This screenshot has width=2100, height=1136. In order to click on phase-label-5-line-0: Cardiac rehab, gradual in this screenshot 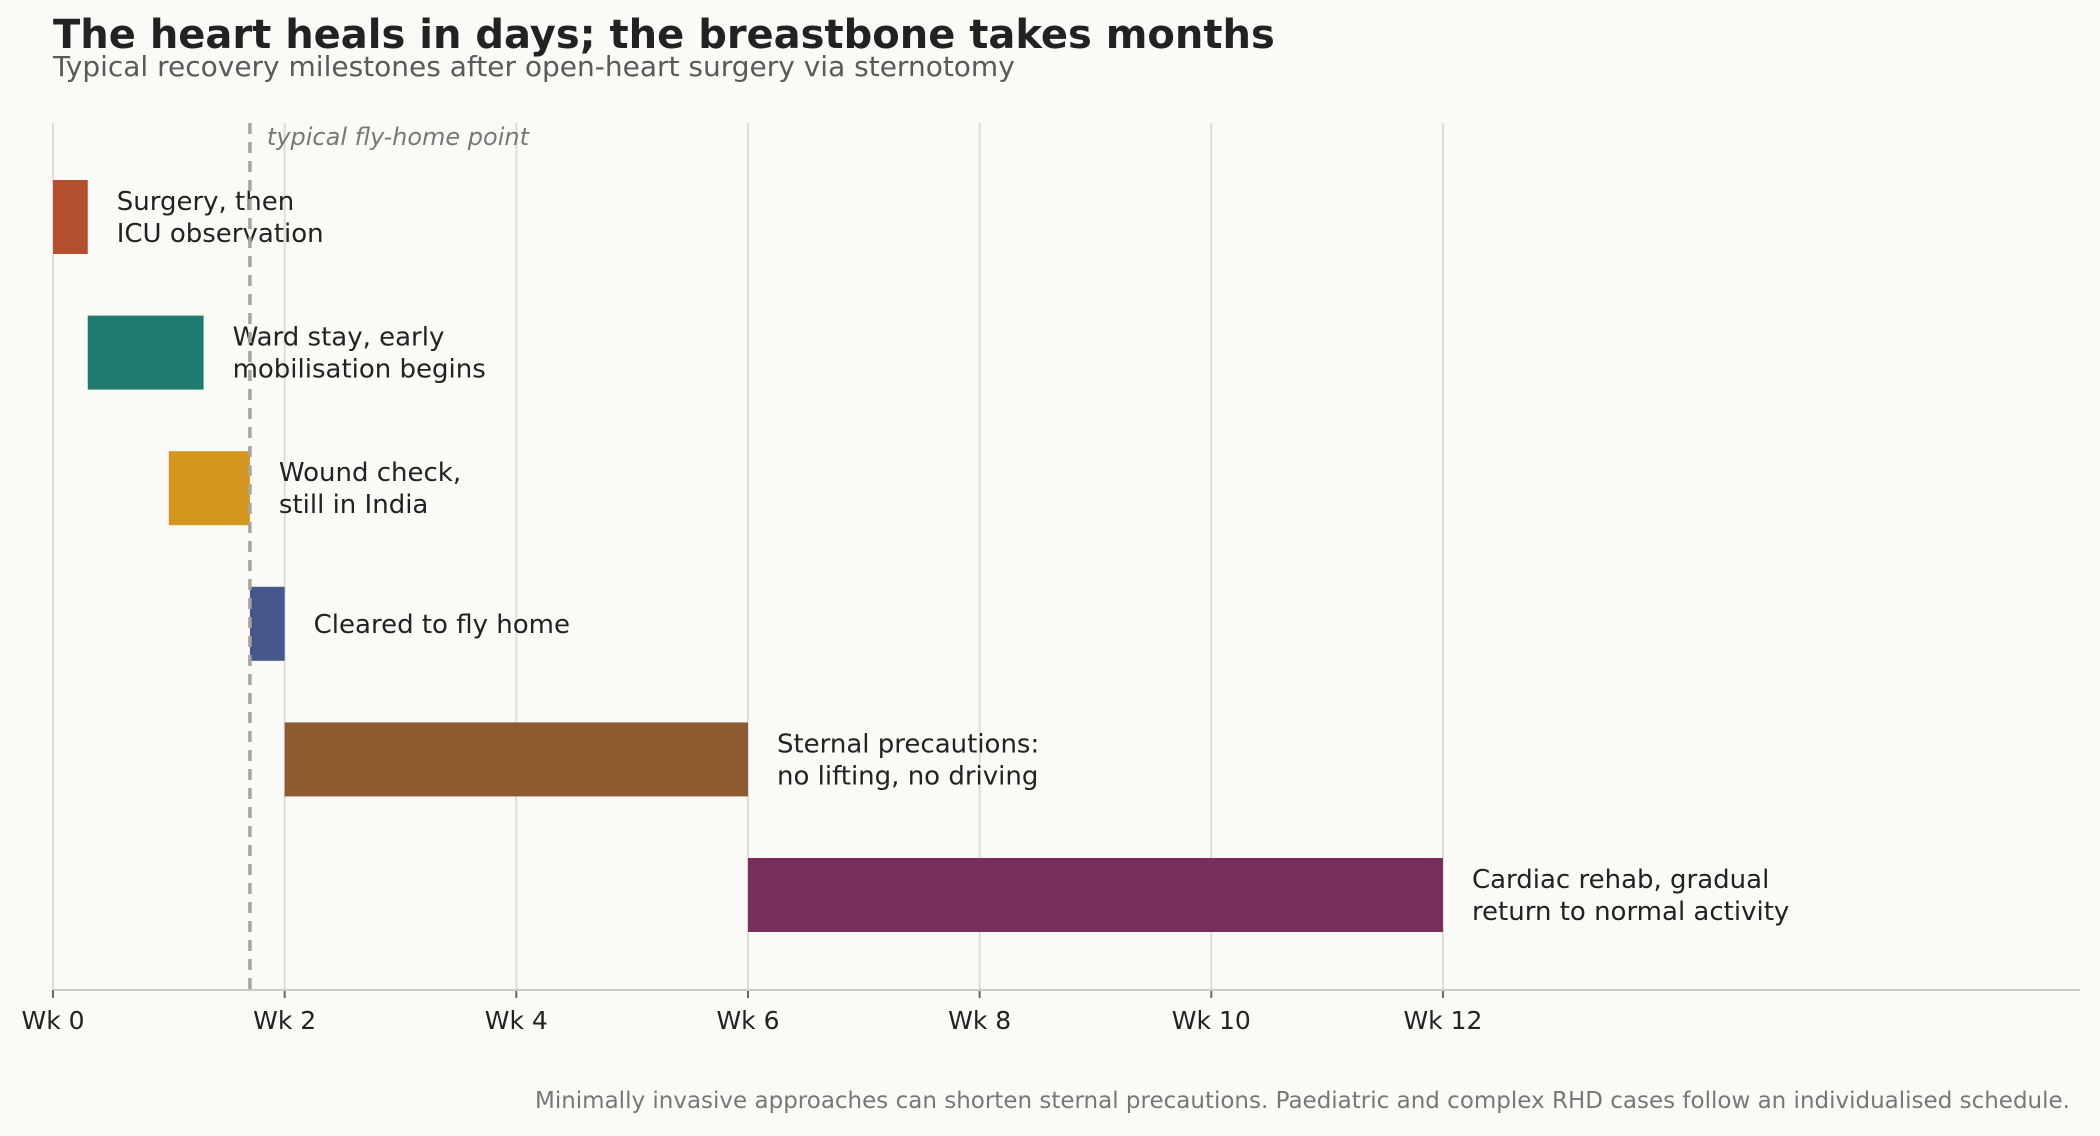, I will do `click(1620, 880)`.